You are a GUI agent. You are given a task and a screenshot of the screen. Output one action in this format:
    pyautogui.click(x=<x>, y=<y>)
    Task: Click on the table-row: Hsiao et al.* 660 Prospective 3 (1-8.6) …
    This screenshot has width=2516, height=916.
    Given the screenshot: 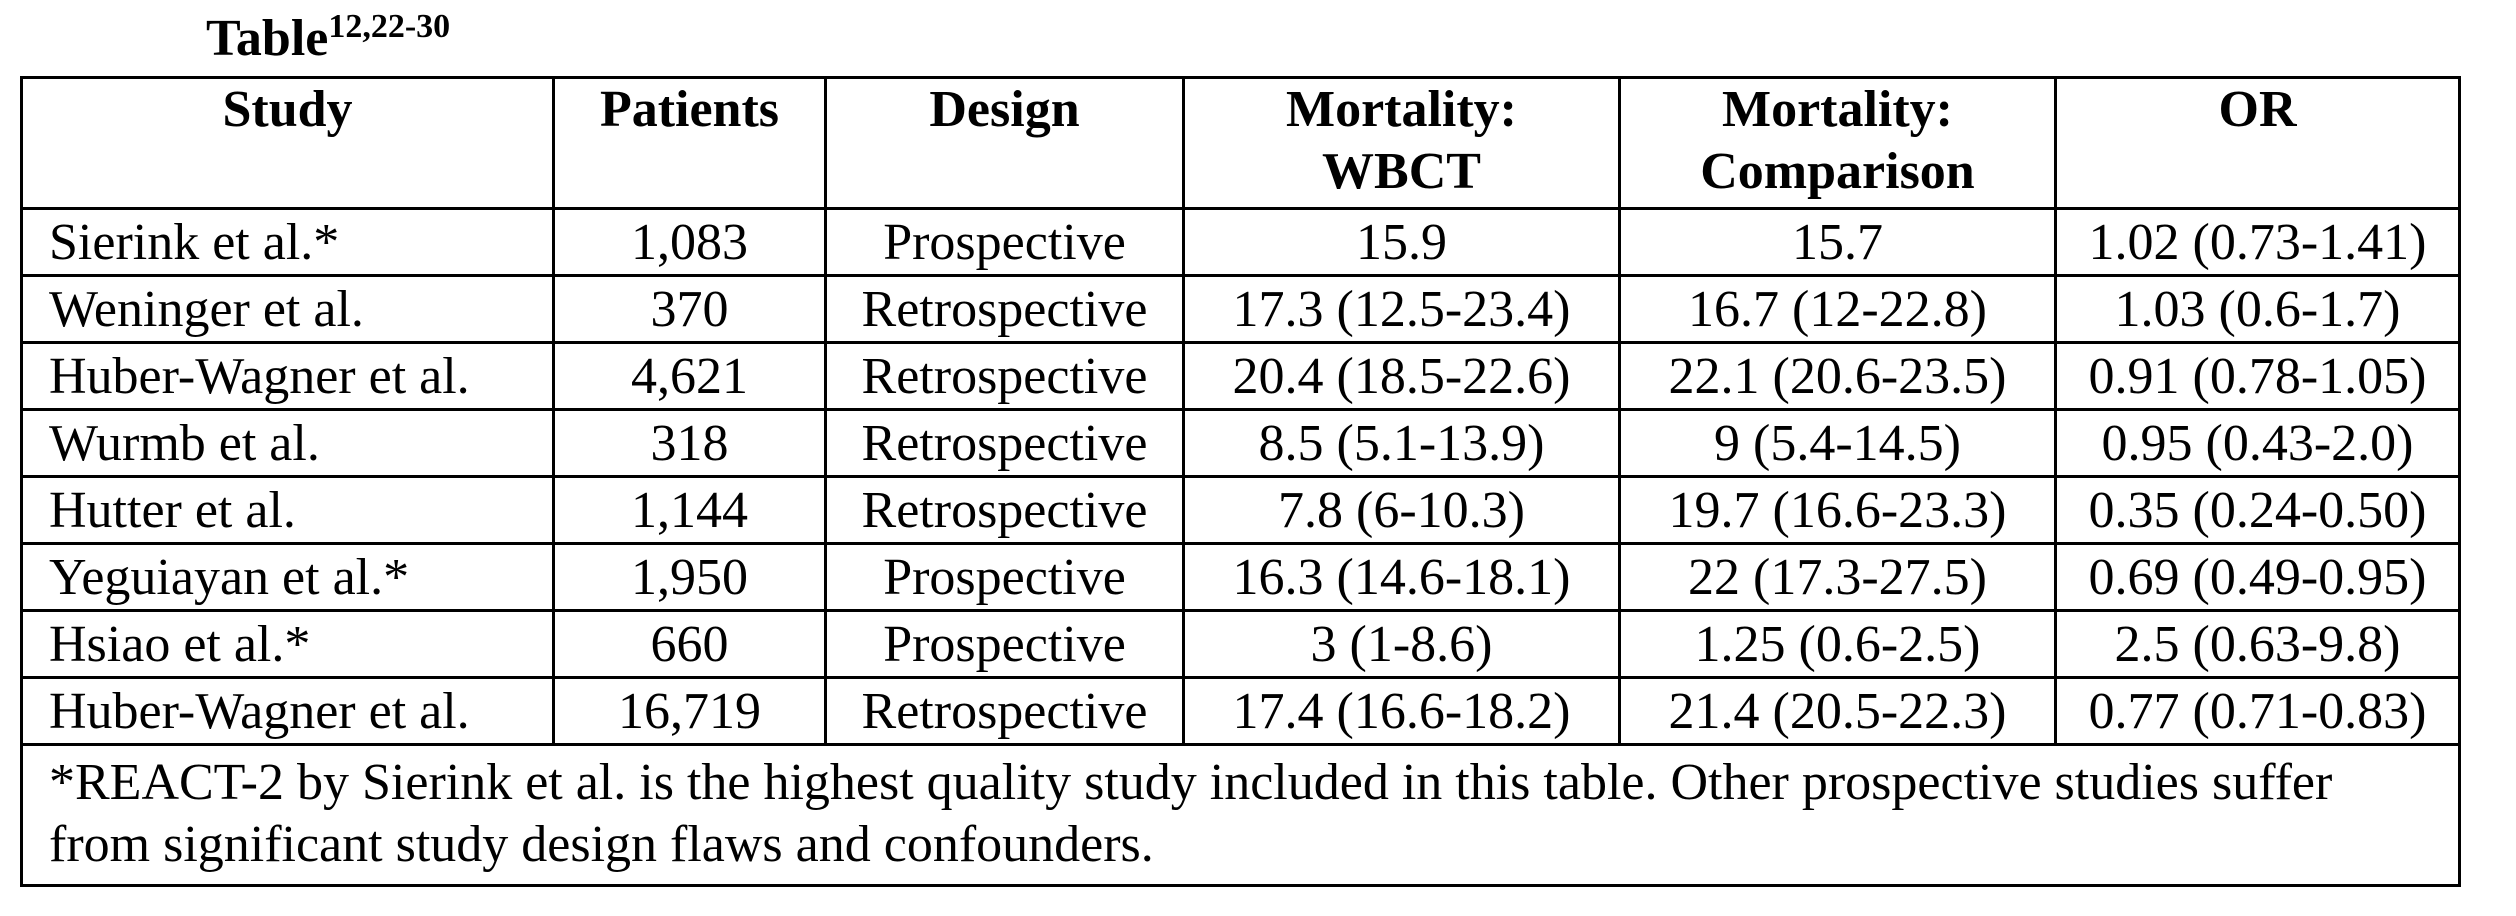 What is the action you would take?
    pyautogui.click(x=1240, y=644)
    